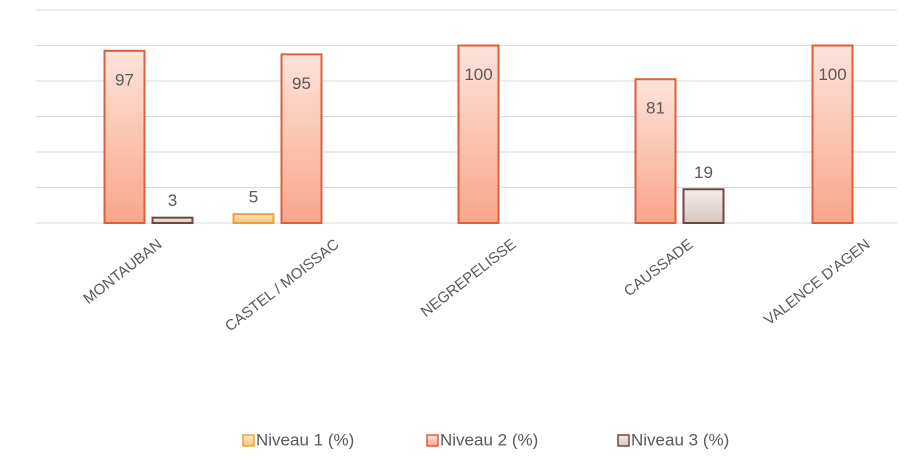 This screenshot has width=910, height=467. I want to click on legend-label: Niveau 1 (%), so click(305, 439).